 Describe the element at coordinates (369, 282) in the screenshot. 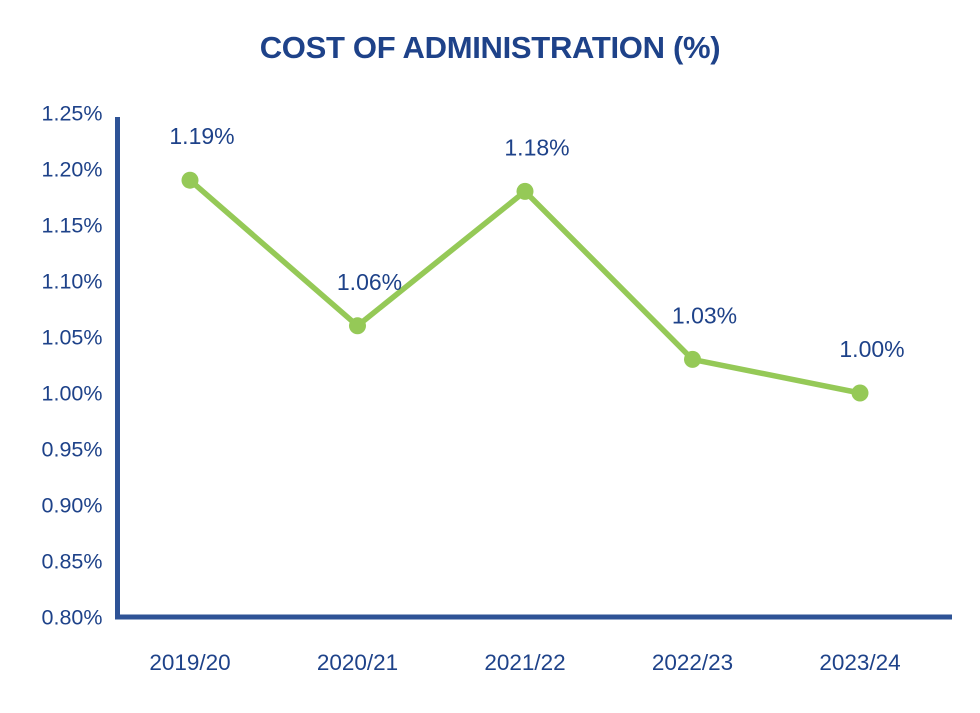

I see `data-point-label: 1.06%` at that location.